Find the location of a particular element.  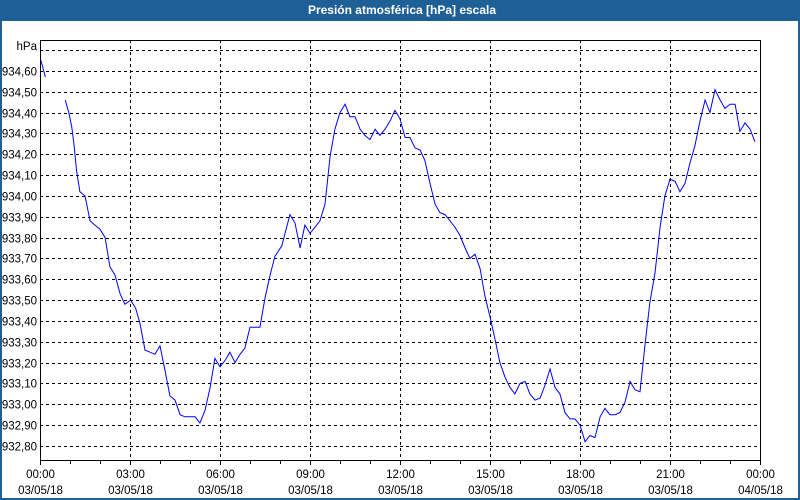

x-tick-date-label: 04/05/18 is located at coordinates (760, 491).